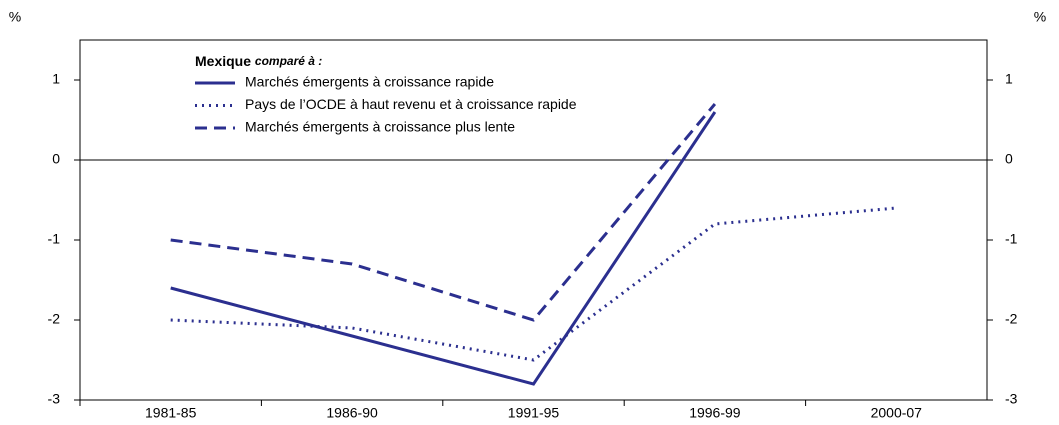 This screenshot has height=425, width=1059. What do you see at coordinates (534, 413) in the screenshot?
I see `x-tick-label: 1991-95` at bounding box center [534, 413].